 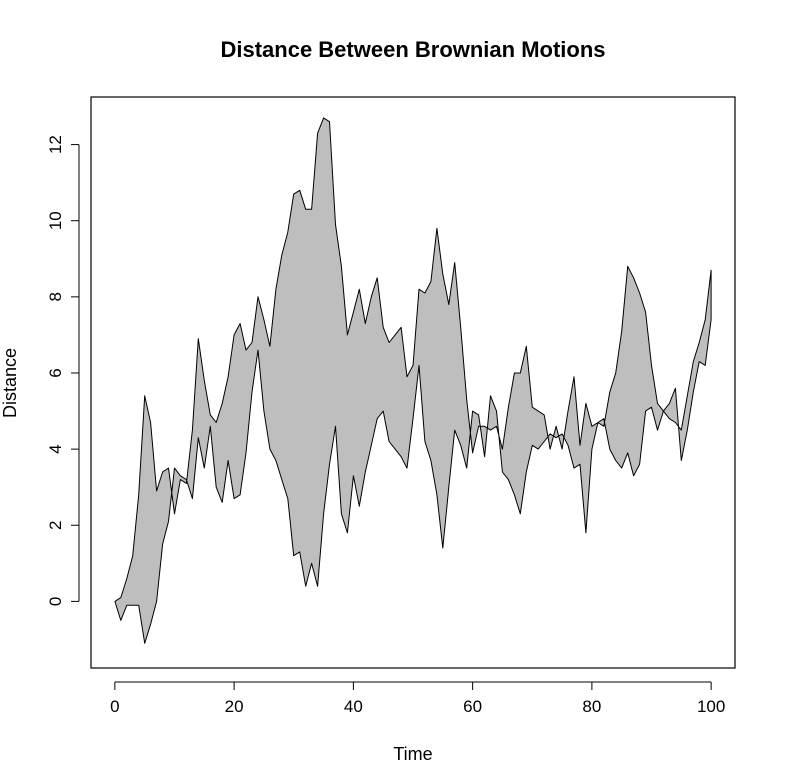 I want to click on x-tick-label: 60, so click(x=472, y=706).